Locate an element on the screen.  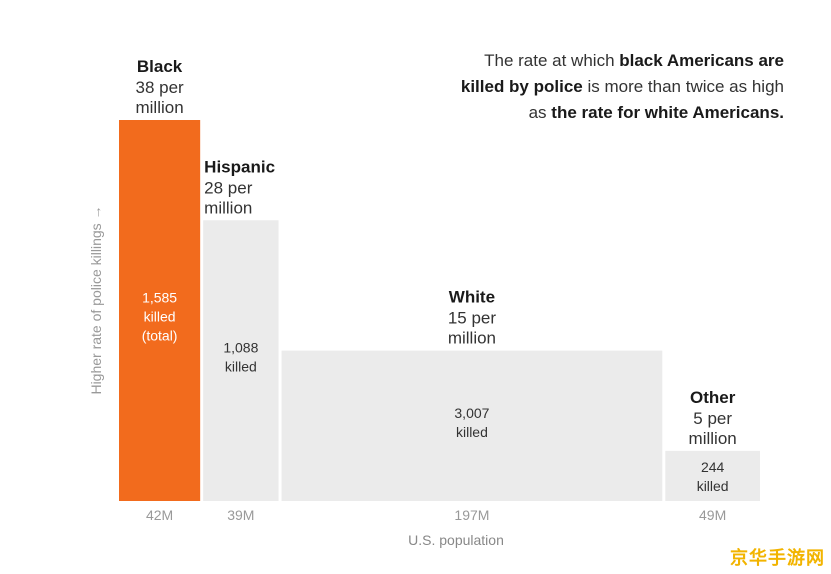
killed-count-hispanic: 1,088 is located at coordinates (240, 348).